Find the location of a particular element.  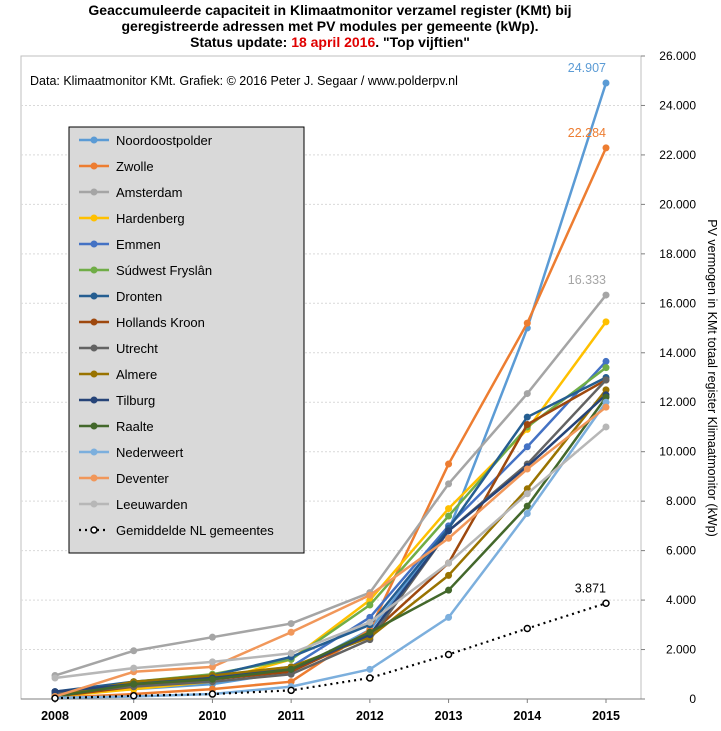

legend-item: Dronten is located at coordinates (120, 296).